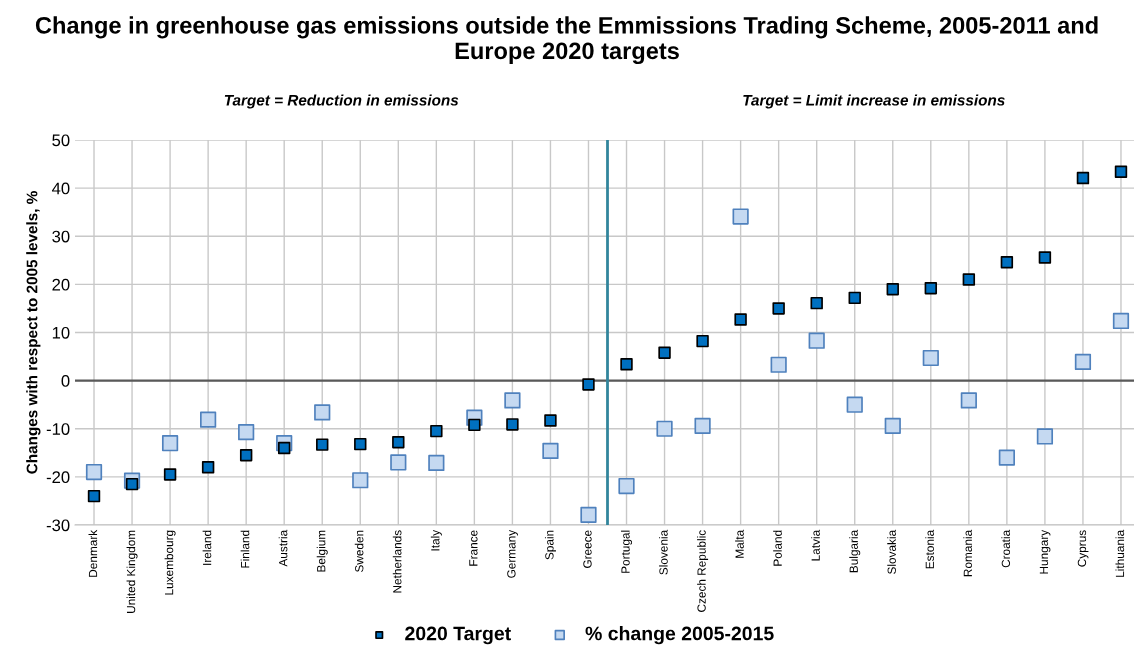 Image resolution: width=1134 pixels, height=654 pixels. Describe the element at coordinates (891, 551) in the screenshot. I see `x-tick-label: Slovakia` at that location.